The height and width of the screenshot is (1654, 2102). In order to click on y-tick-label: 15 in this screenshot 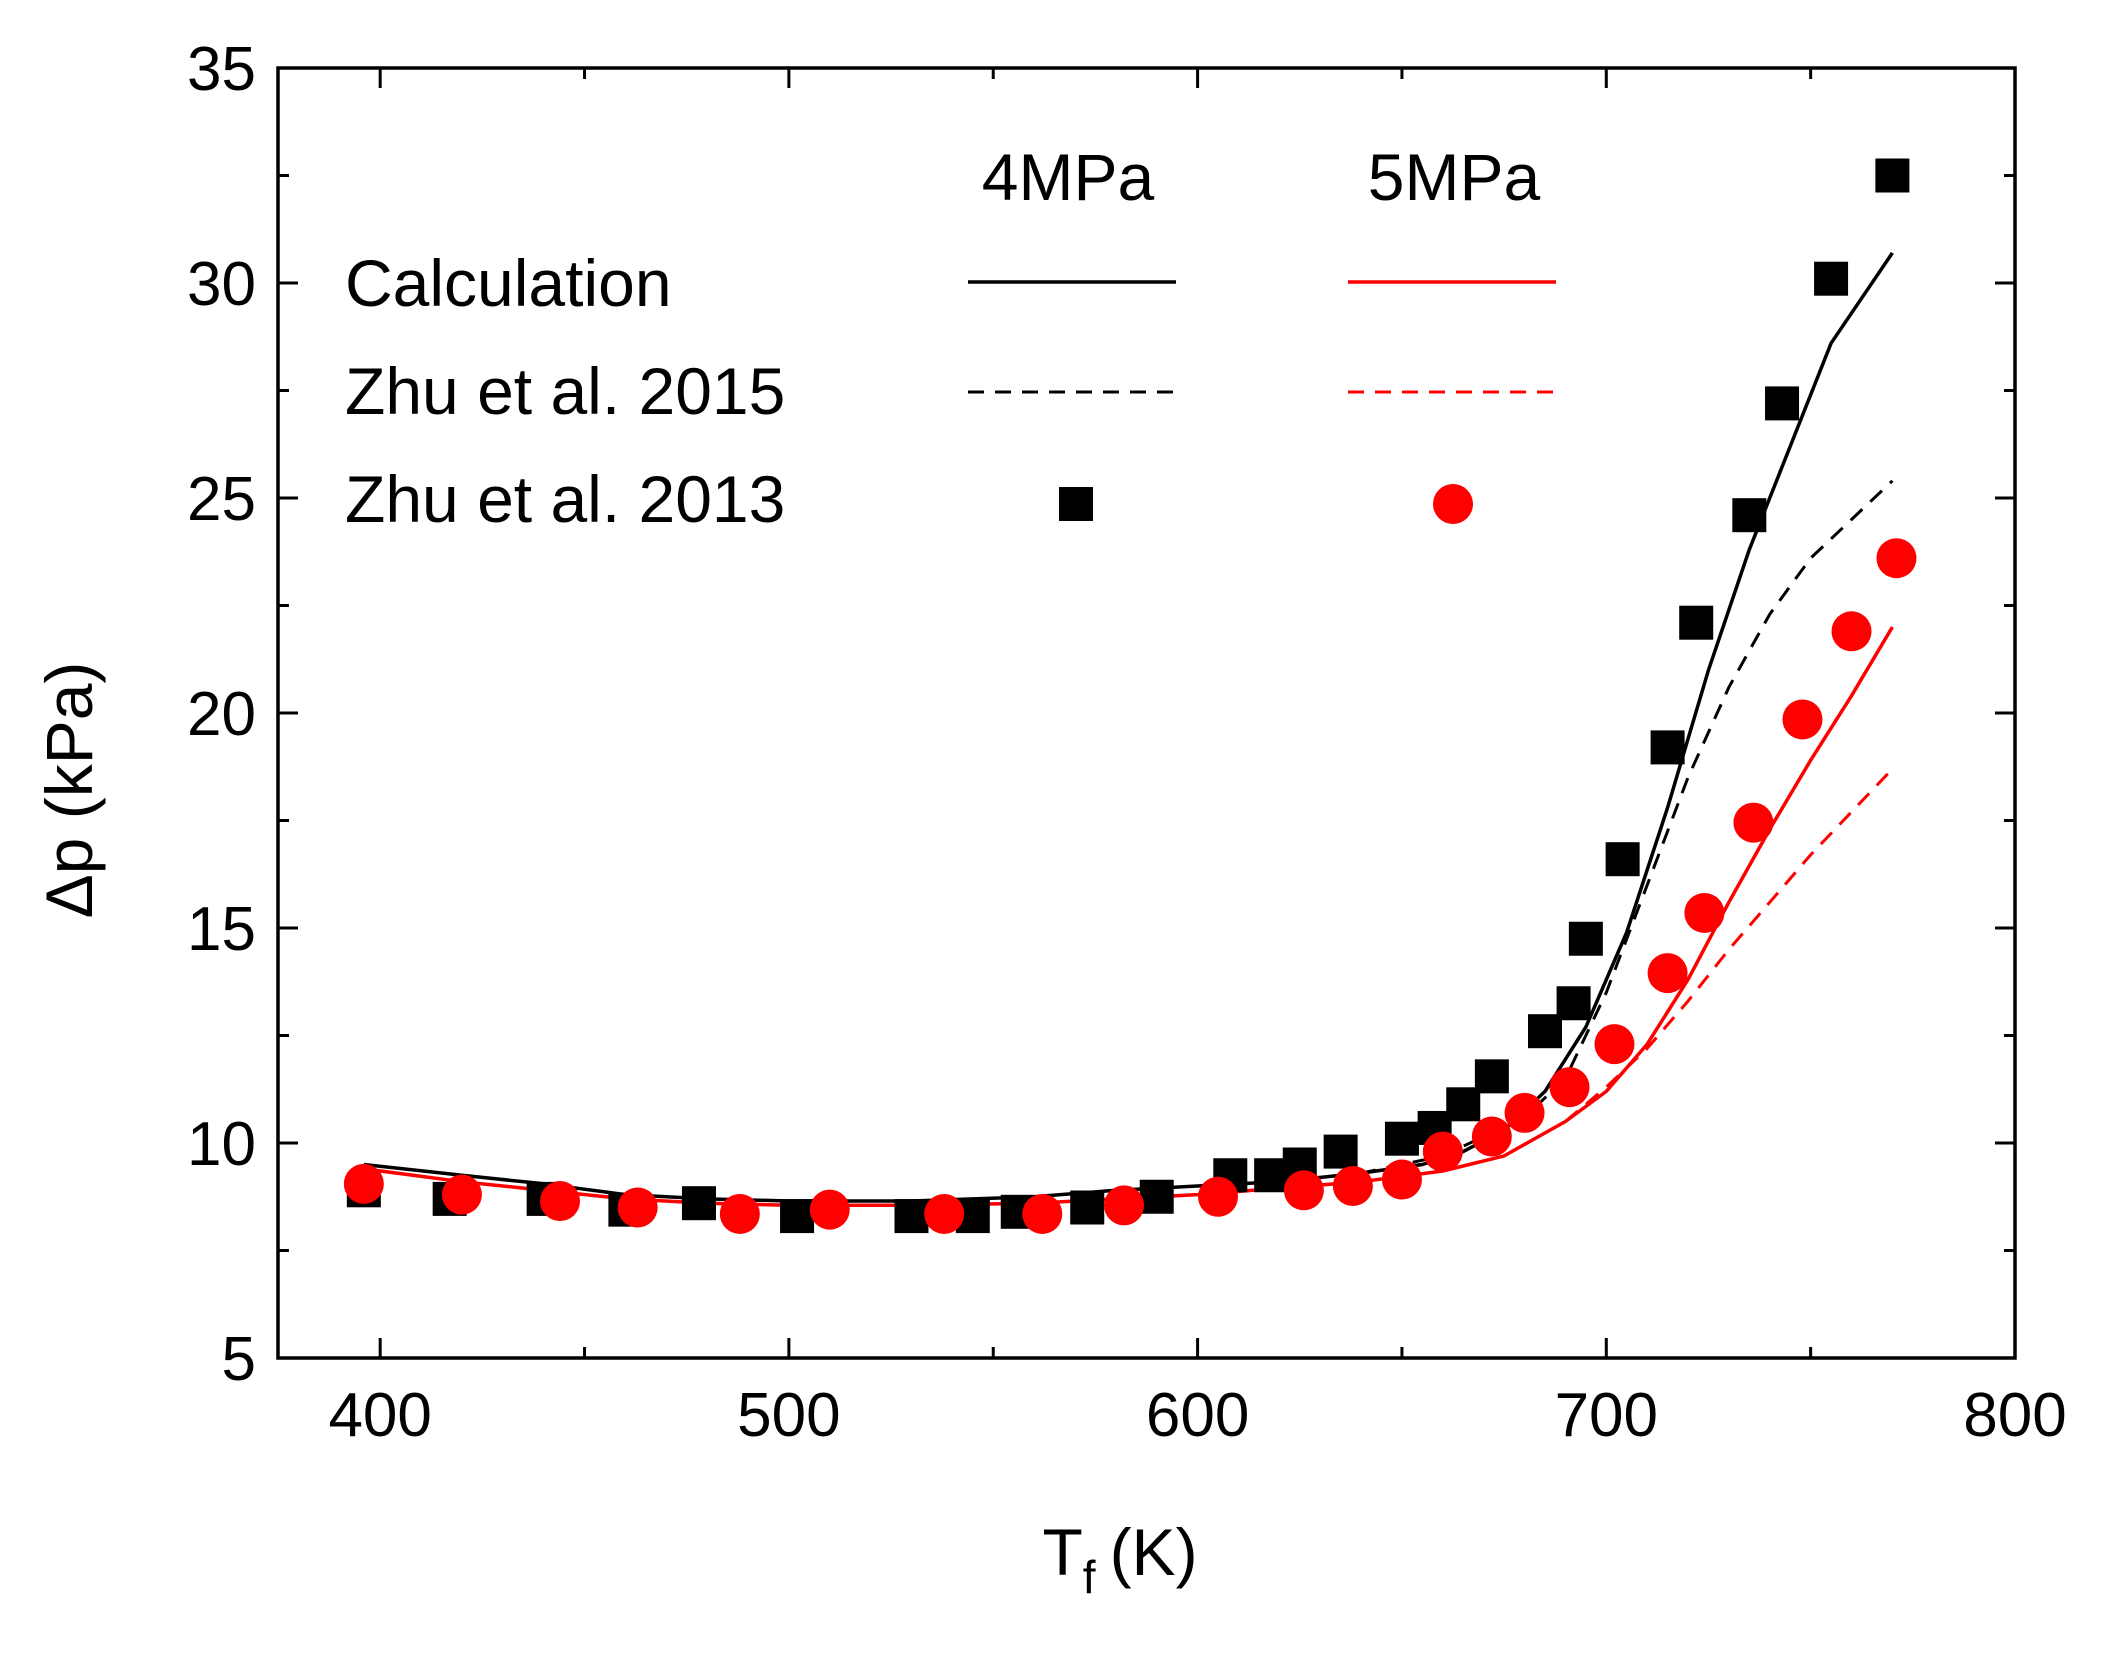, I will do `click(221, 929)`.